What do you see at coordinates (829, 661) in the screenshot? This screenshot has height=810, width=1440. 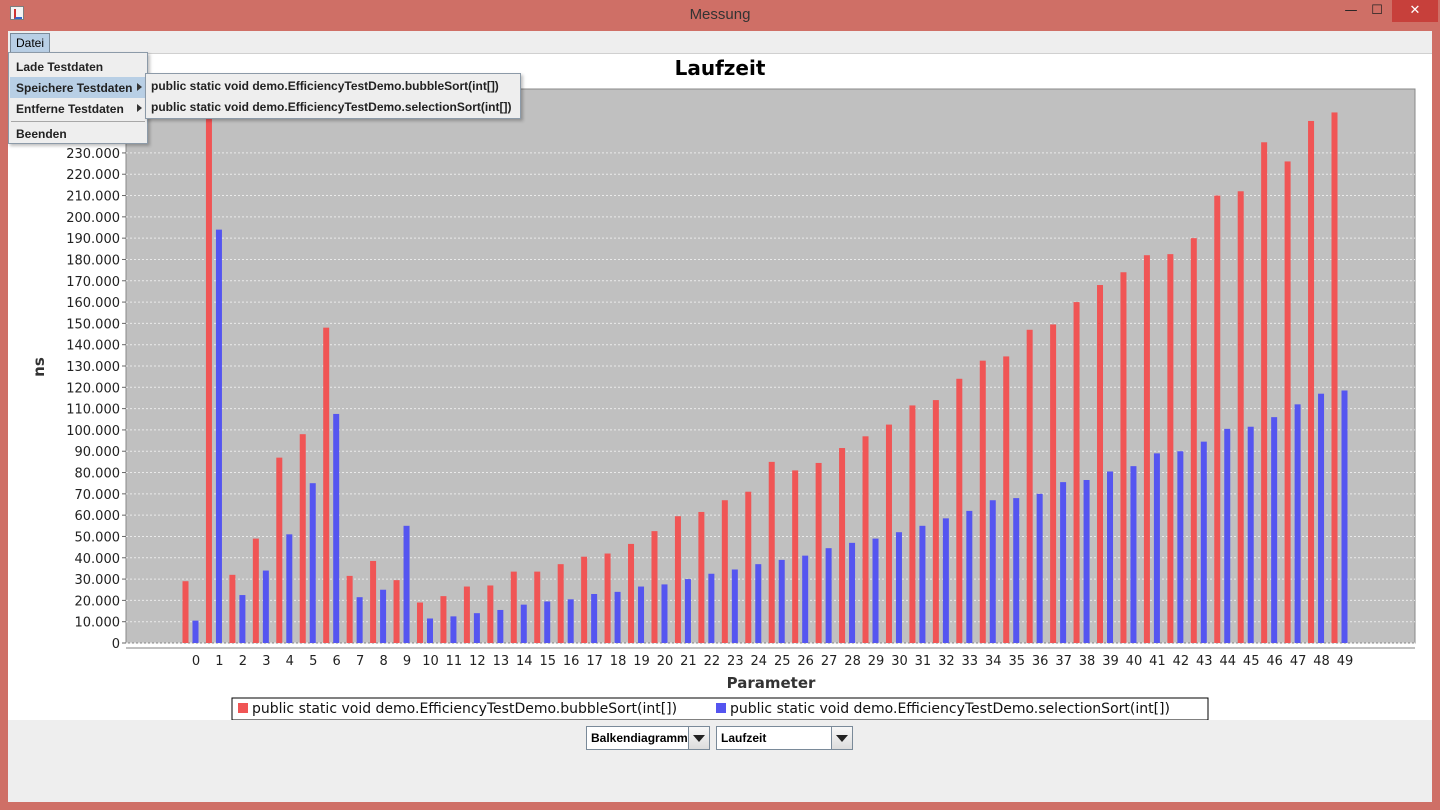 I see `x-tick-label: 27` at bounding box center [829, 661].